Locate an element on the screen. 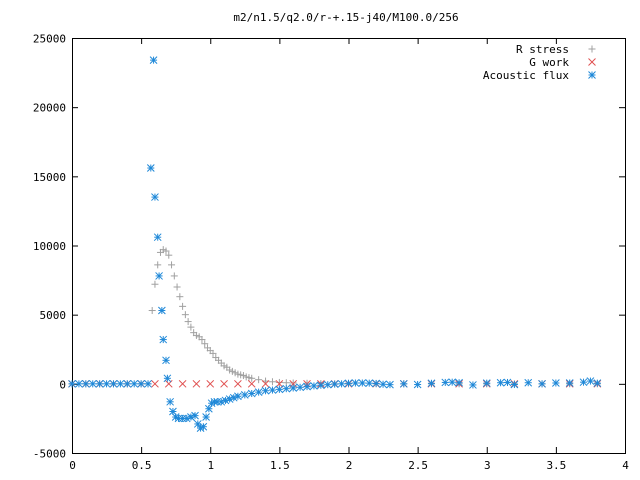  y-tick-label: 25000 is located at coordinates (49, 39).